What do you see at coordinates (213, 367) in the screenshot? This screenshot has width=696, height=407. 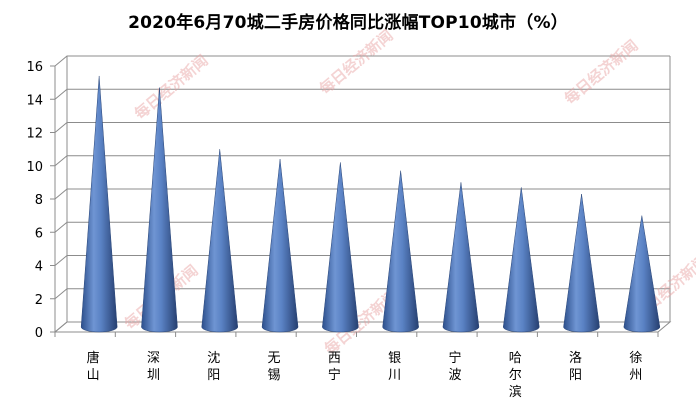 I see `x-tick-label: 沈阳` at bounding box center [213, 367].